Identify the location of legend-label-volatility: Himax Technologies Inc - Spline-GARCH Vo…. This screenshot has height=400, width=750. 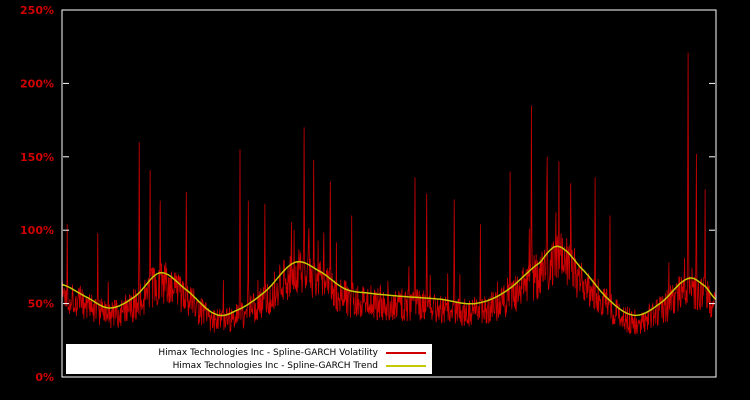
(268, 352).